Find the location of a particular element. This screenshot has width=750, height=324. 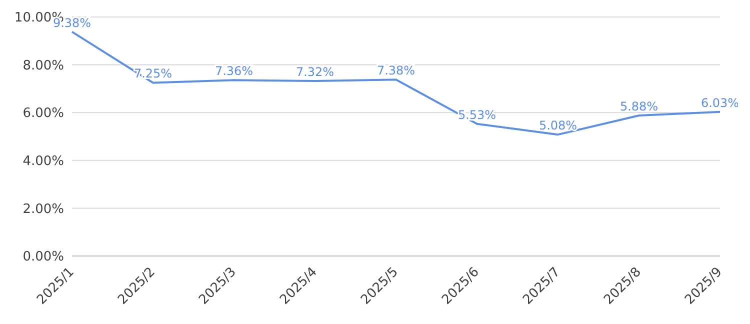

y-tick-label: 2.00% is located at coordinates (43, 209).